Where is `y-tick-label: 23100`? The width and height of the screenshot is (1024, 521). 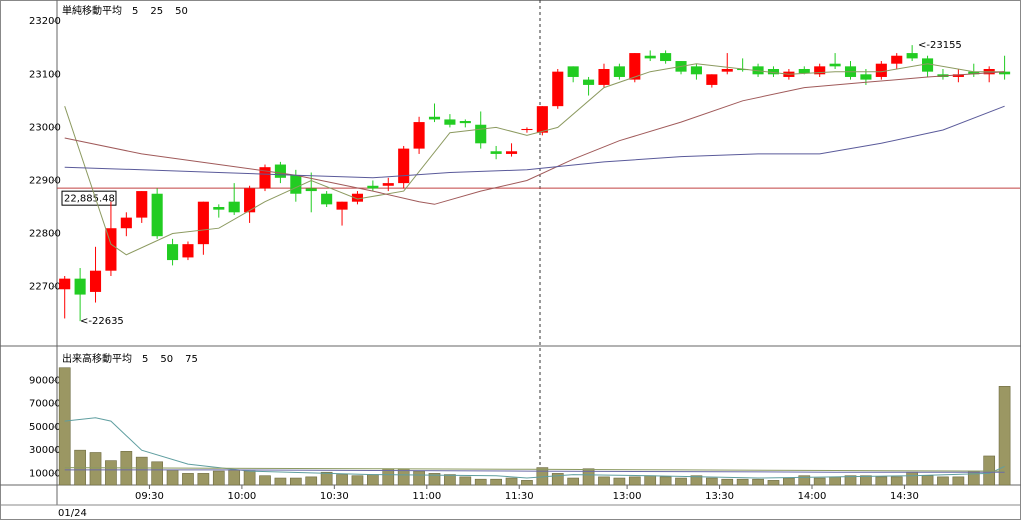
y-tick-label: 23100 is located at coordinates (45, 74).